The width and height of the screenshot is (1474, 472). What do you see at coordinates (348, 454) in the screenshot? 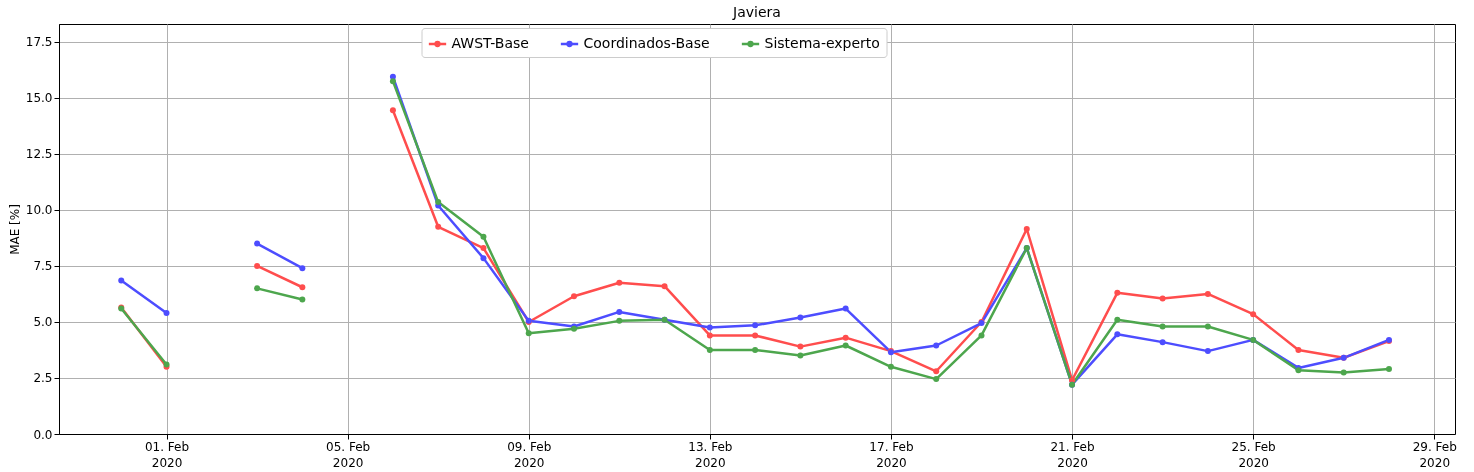
I see `x-tick-label: 05. Feb 2020` at bounding box center [348, 454].